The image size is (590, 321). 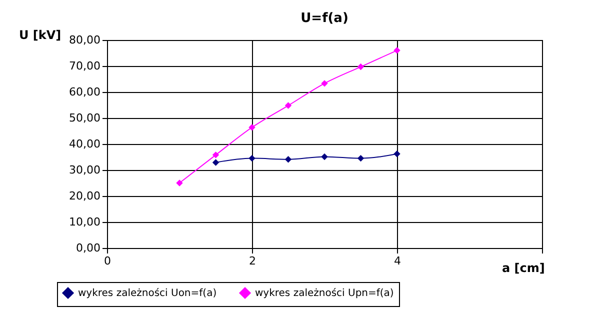 I want to click on x-tick-label: 0, so click(x=107, y=261).